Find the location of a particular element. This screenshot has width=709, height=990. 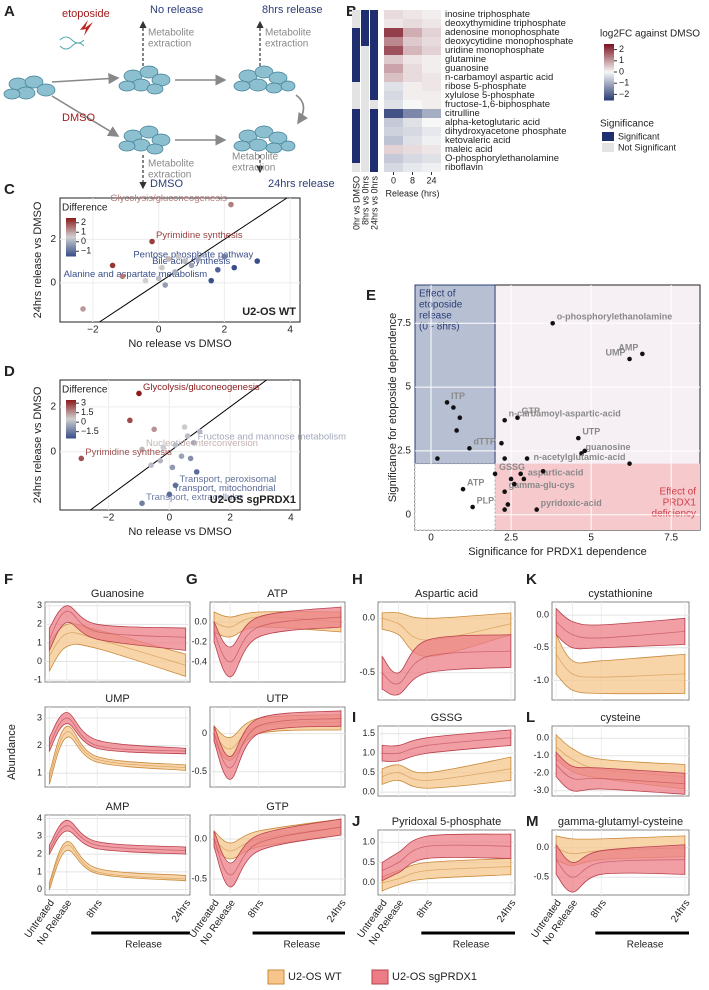

y-tick-label: -3.0 is located at coordinates (541, 790).